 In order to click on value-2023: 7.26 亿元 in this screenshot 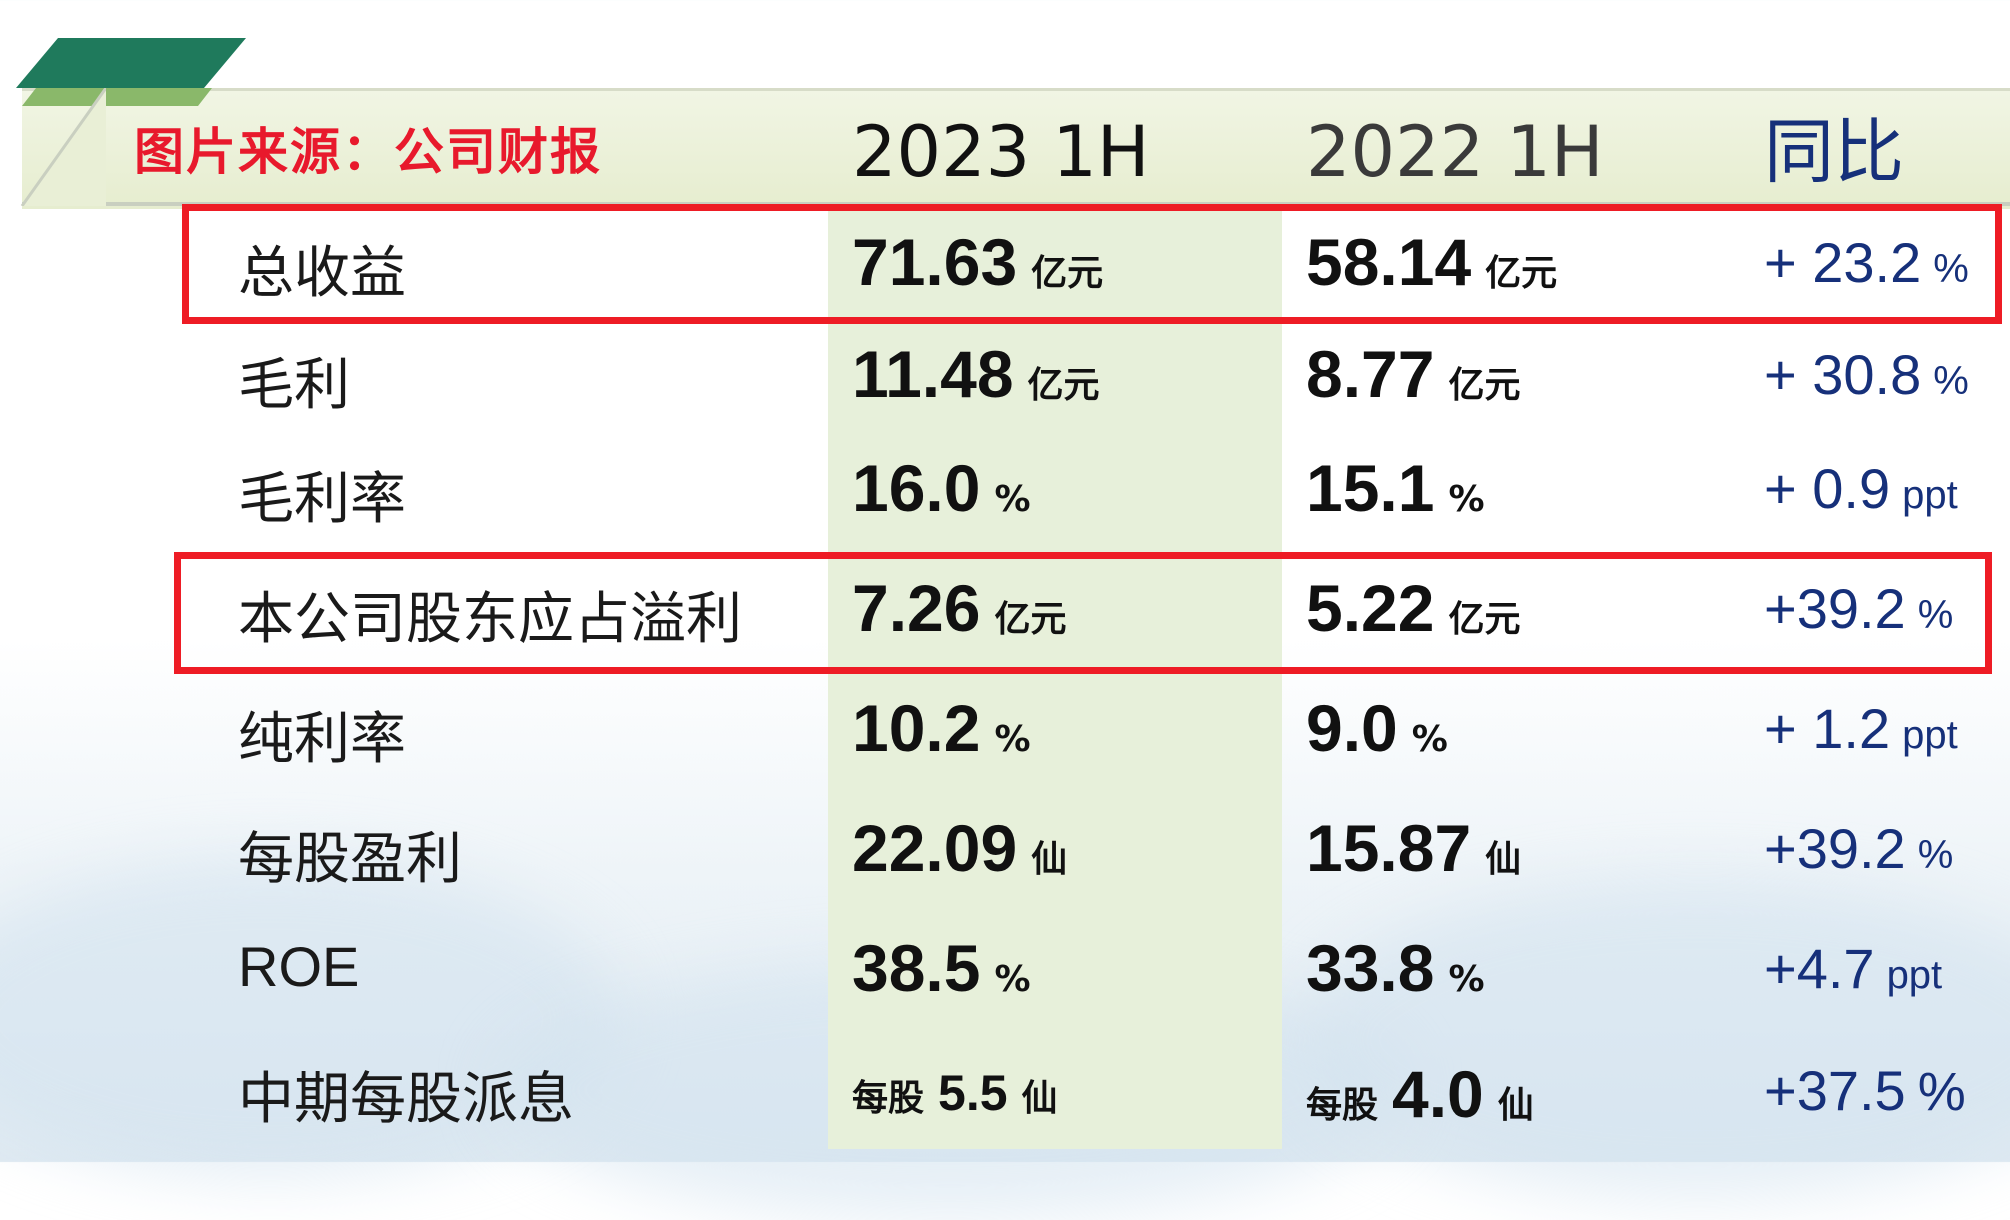, I will do `click(959, 608)`.